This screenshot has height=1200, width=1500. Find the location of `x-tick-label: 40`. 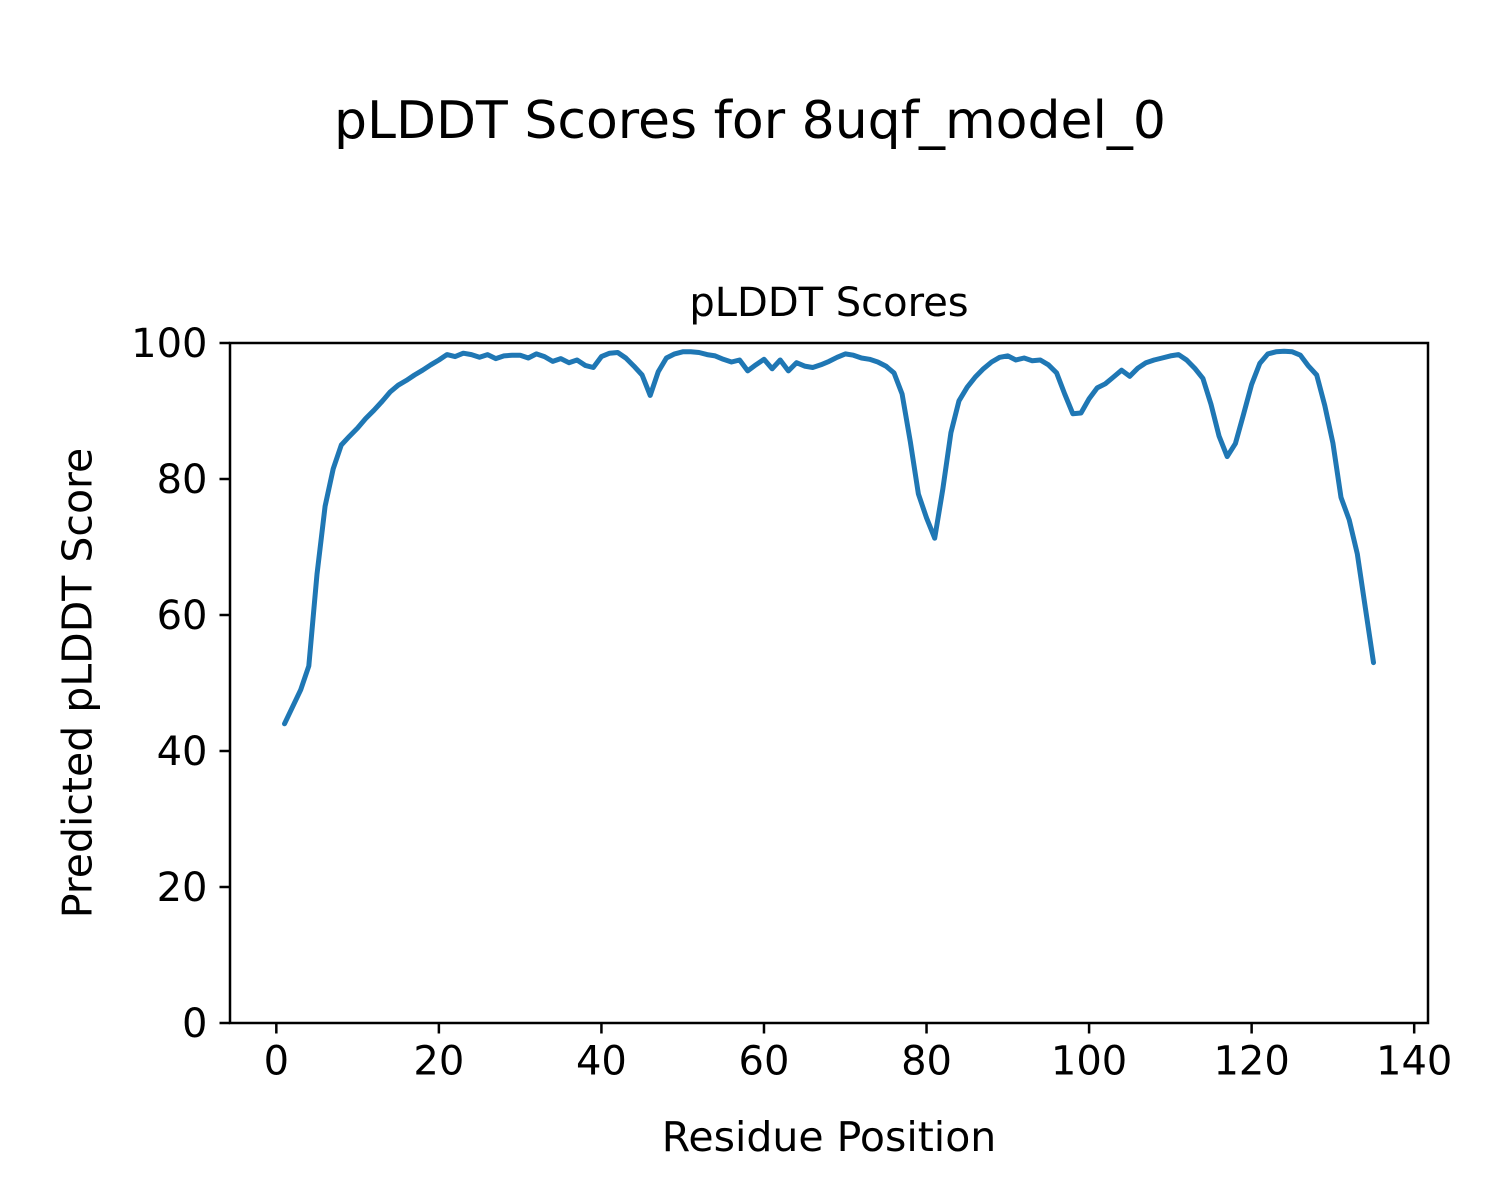

x-tick-label: 40 is located at coordinates (601, 1062).